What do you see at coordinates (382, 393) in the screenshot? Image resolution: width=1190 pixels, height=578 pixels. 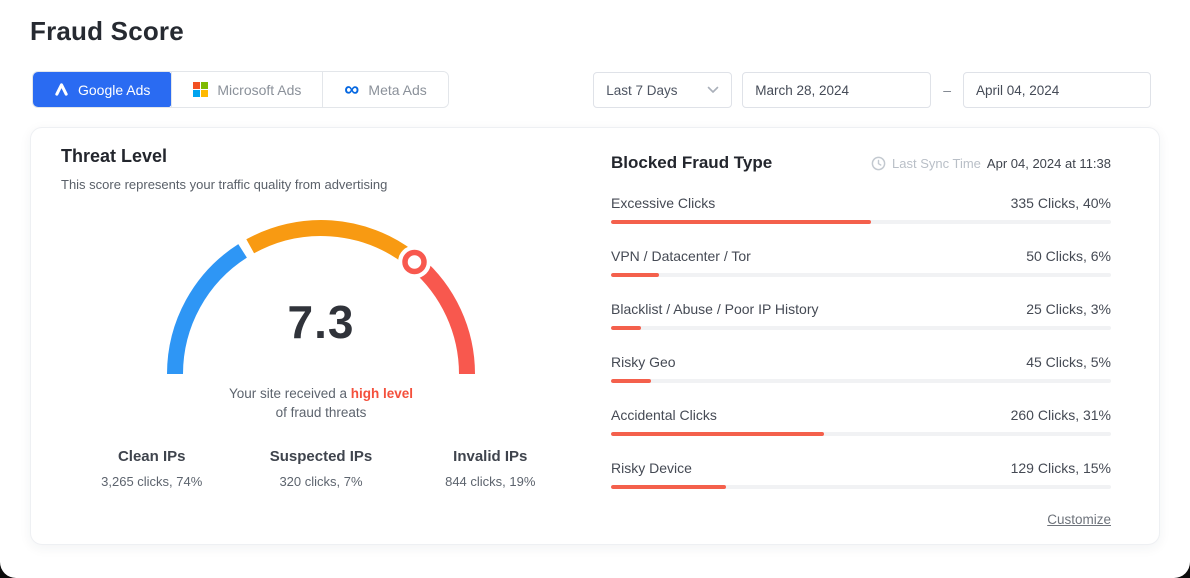 I see `caption-highlight: high level` at bounding box center [382, 393].